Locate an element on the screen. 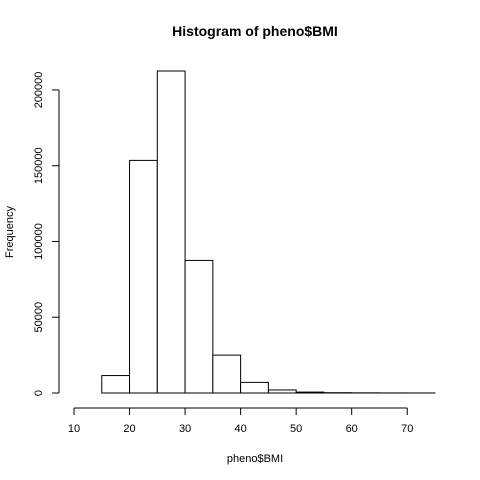 Image resolution: width=480 pixels, height=480 pixels. x-tick-label-60: 60 is located at coordinates (352, 429).